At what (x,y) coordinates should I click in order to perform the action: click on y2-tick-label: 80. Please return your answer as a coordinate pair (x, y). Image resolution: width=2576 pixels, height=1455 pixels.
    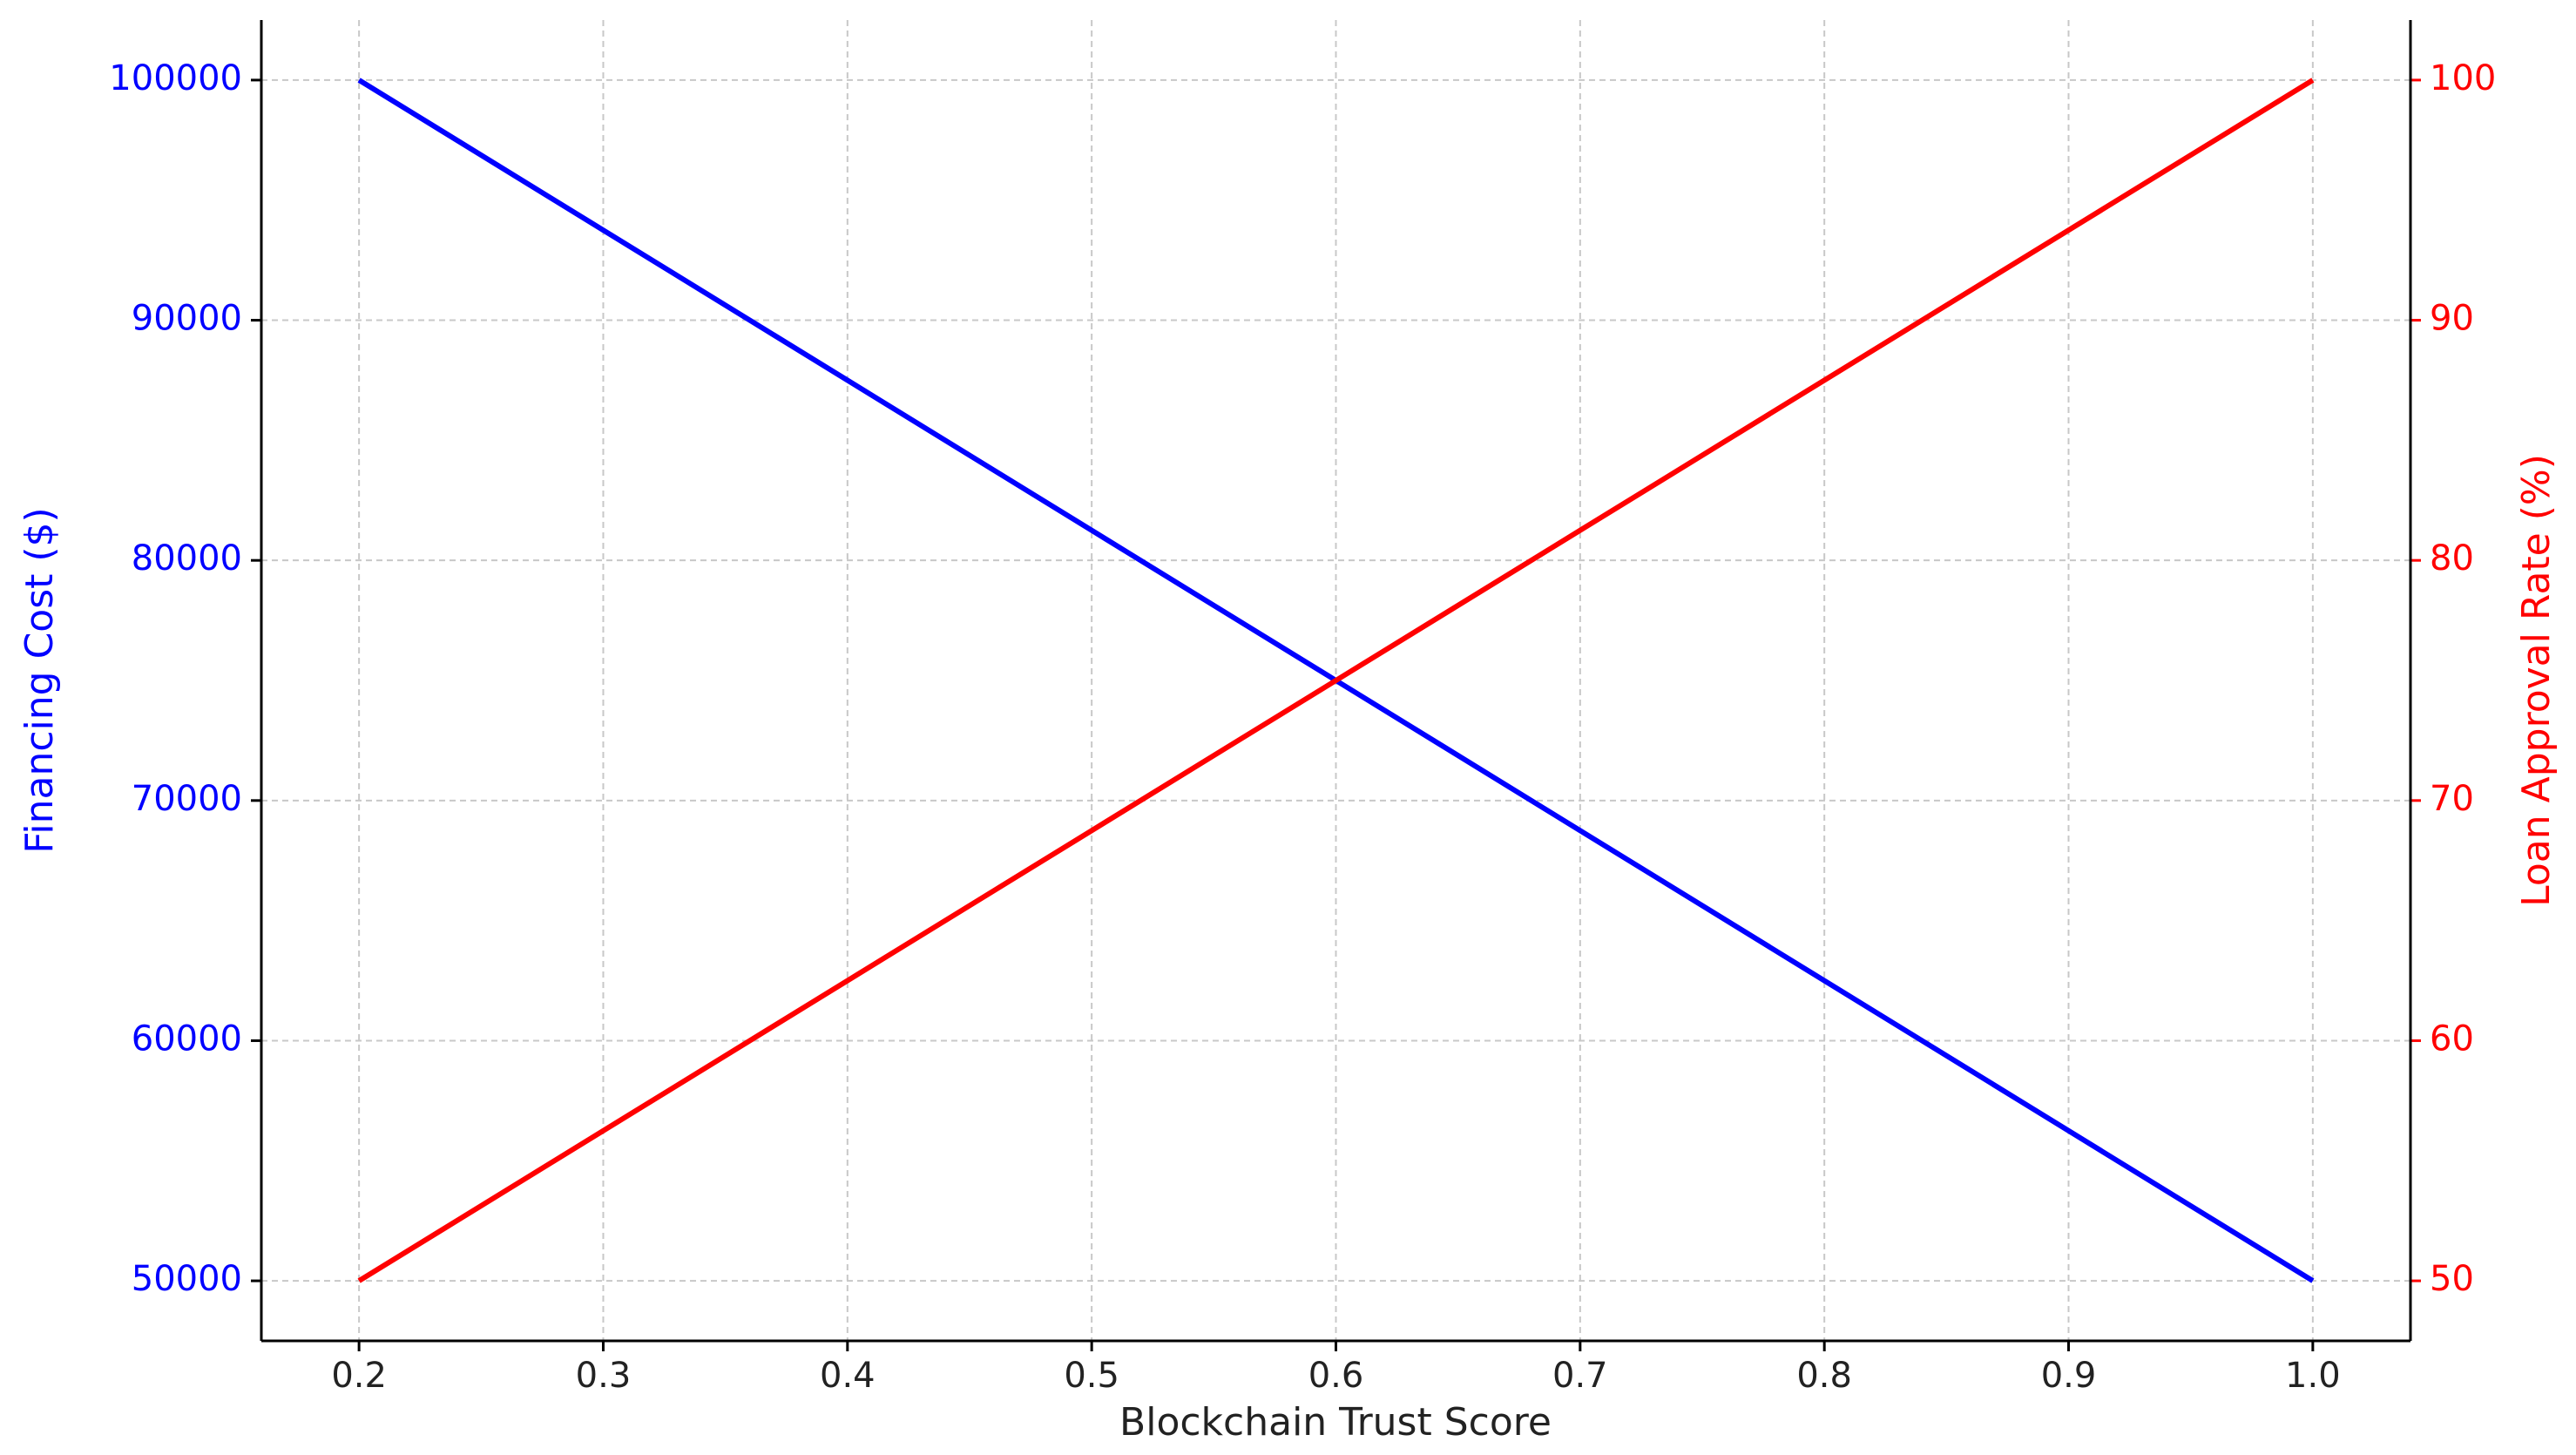
    Looking at the image, I should click on (2452, 558).